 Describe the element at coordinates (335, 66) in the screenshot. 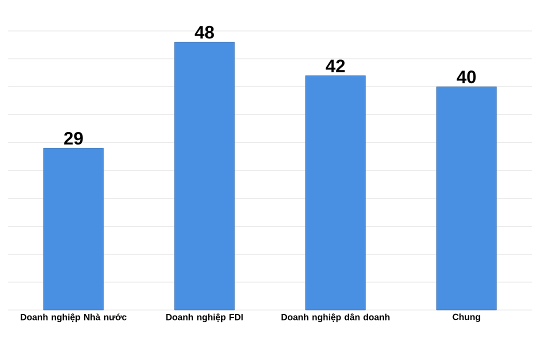

I see `data-label: 42` at that location.